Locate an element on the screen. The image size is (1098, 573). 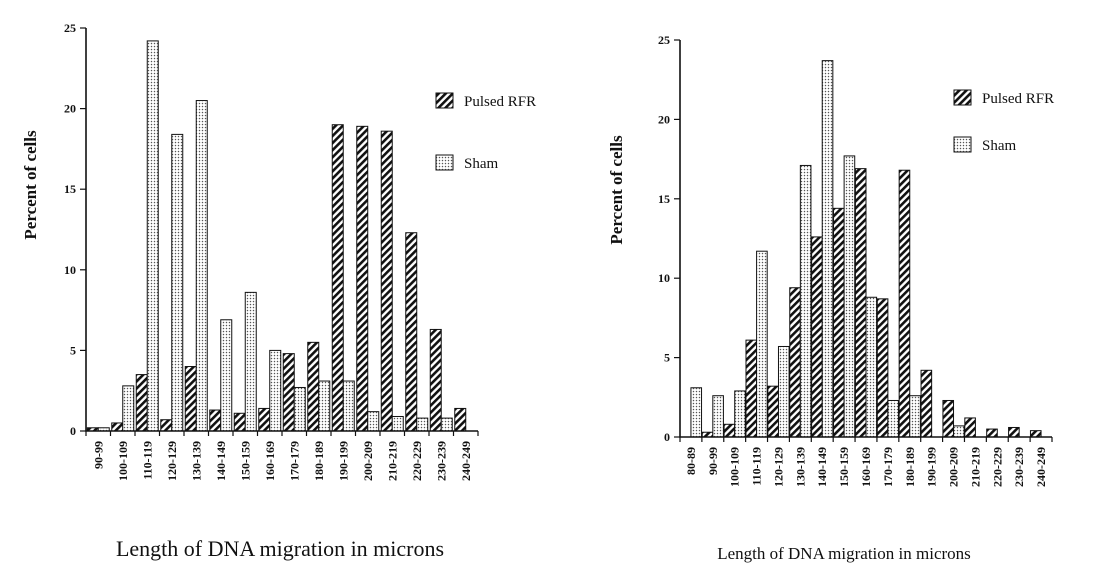
x-axis-label: Length of DNA migration in microns is located at coordinates (280, 548).